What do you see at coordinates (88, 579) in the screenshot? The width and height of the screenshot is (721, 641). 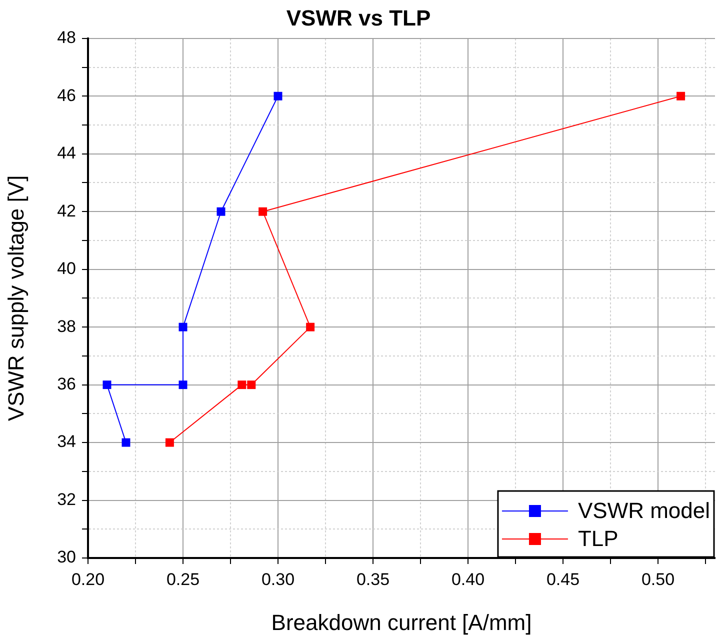 I see `x-tick-label: 0.20` at bounding box center [88, 579].